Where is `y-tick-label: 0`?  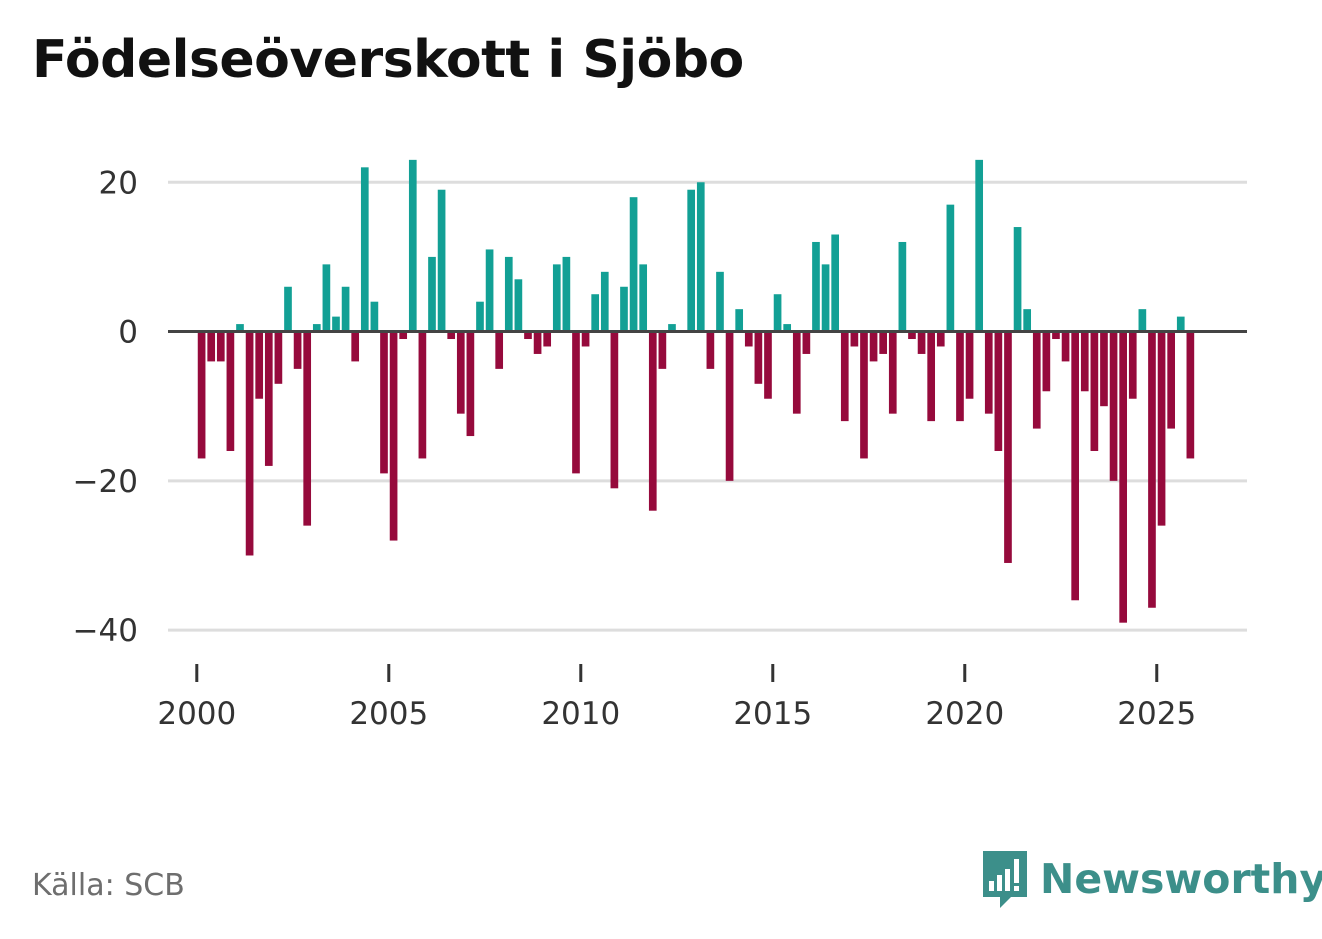 y-tick-label: 0 is located at coordinates (128, 333).